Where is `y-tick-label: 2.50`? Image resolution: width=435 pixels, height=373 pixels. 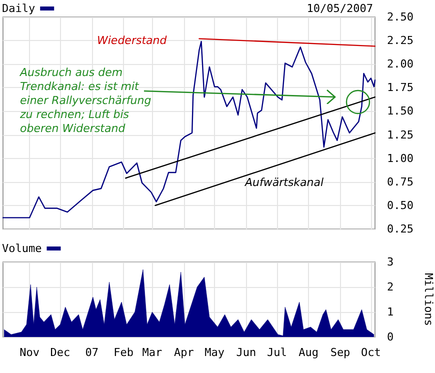 y-tick-label: 2.50 is located at coordinates (400, 17).